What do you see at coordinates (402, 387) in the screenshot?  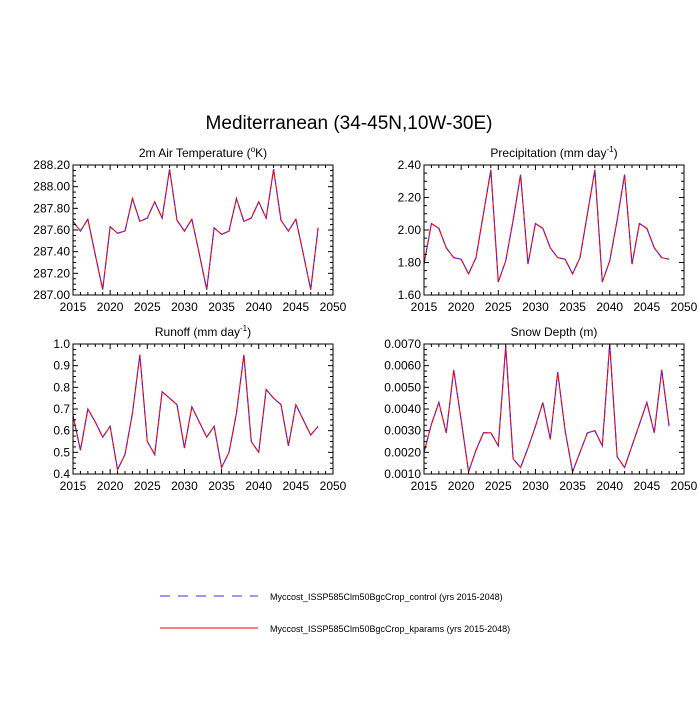 I see `y-tick-label-snow-depth: 0.0050` at bounding box center [402, 387].